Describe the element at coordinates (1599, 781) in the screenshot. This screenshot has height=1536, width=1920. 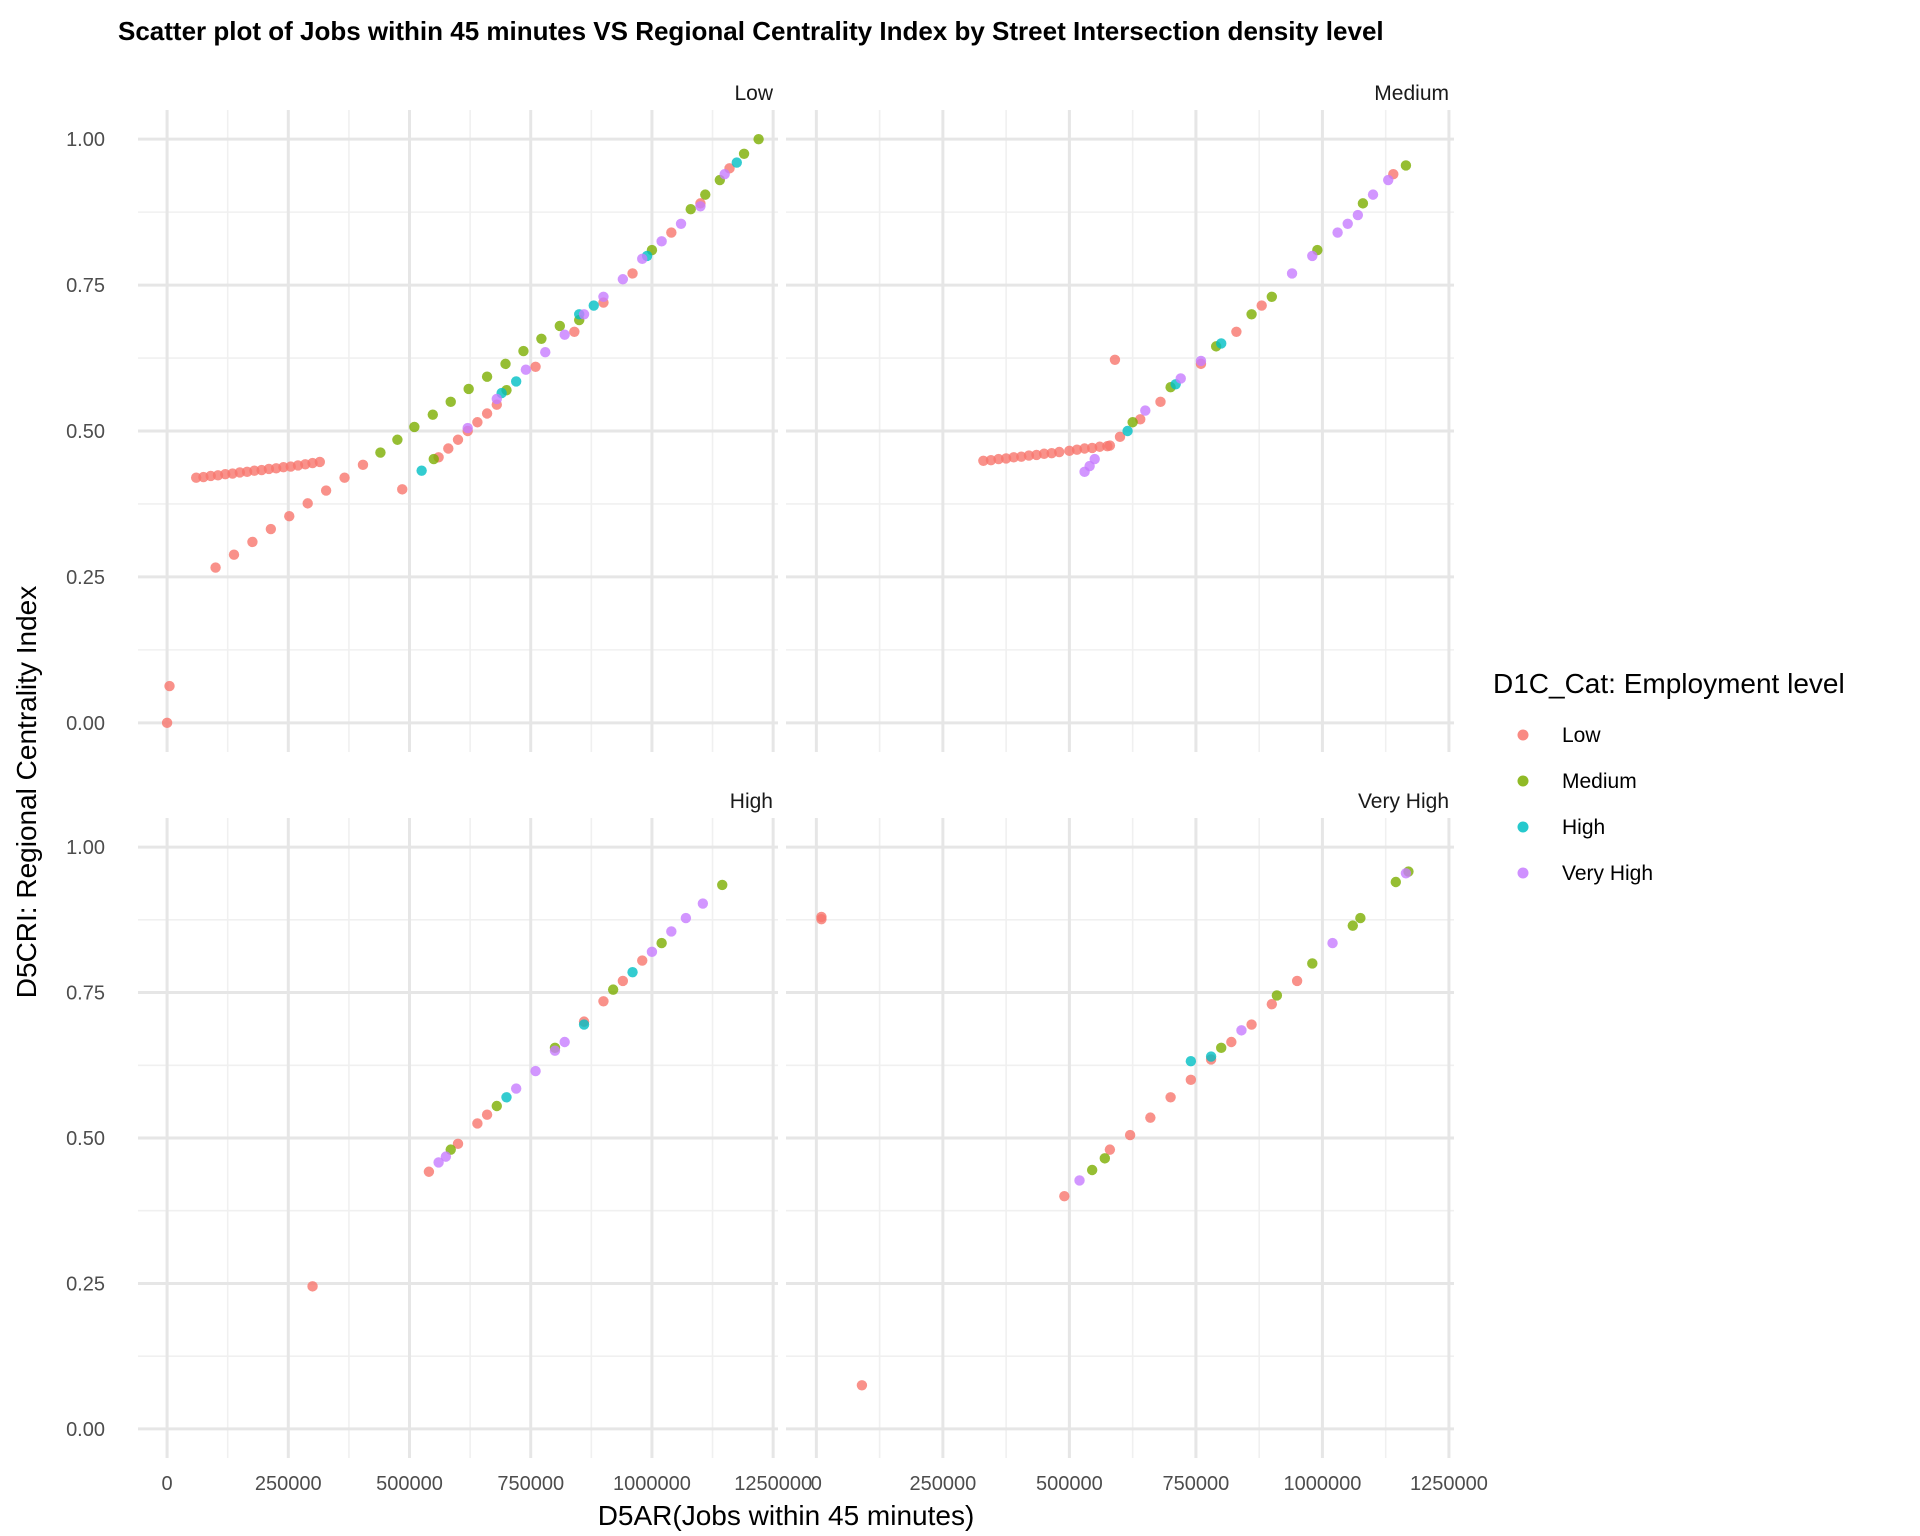
I see `legend-label: Medium` at that location.